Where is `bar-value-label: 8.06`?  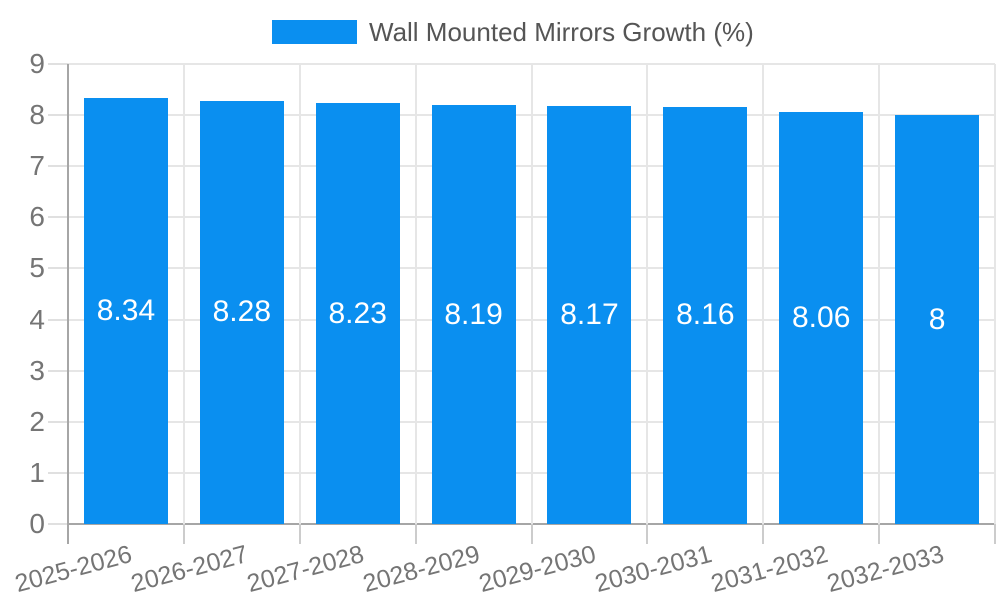 bar-value-label: 8.06 is located at coordinates (821, 318).